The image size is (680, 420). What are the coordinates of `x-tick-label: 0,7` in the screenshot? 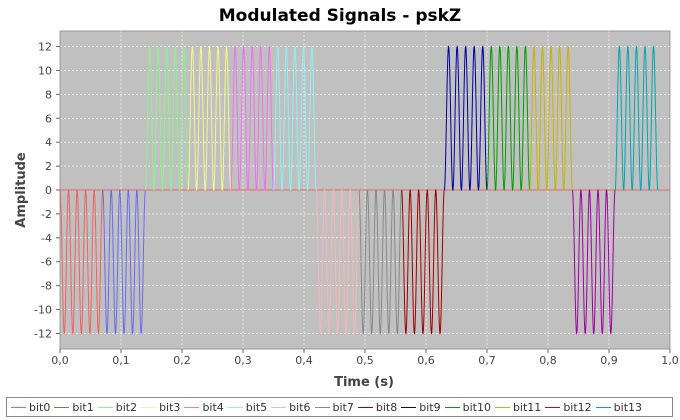 It's located at (487, 360).